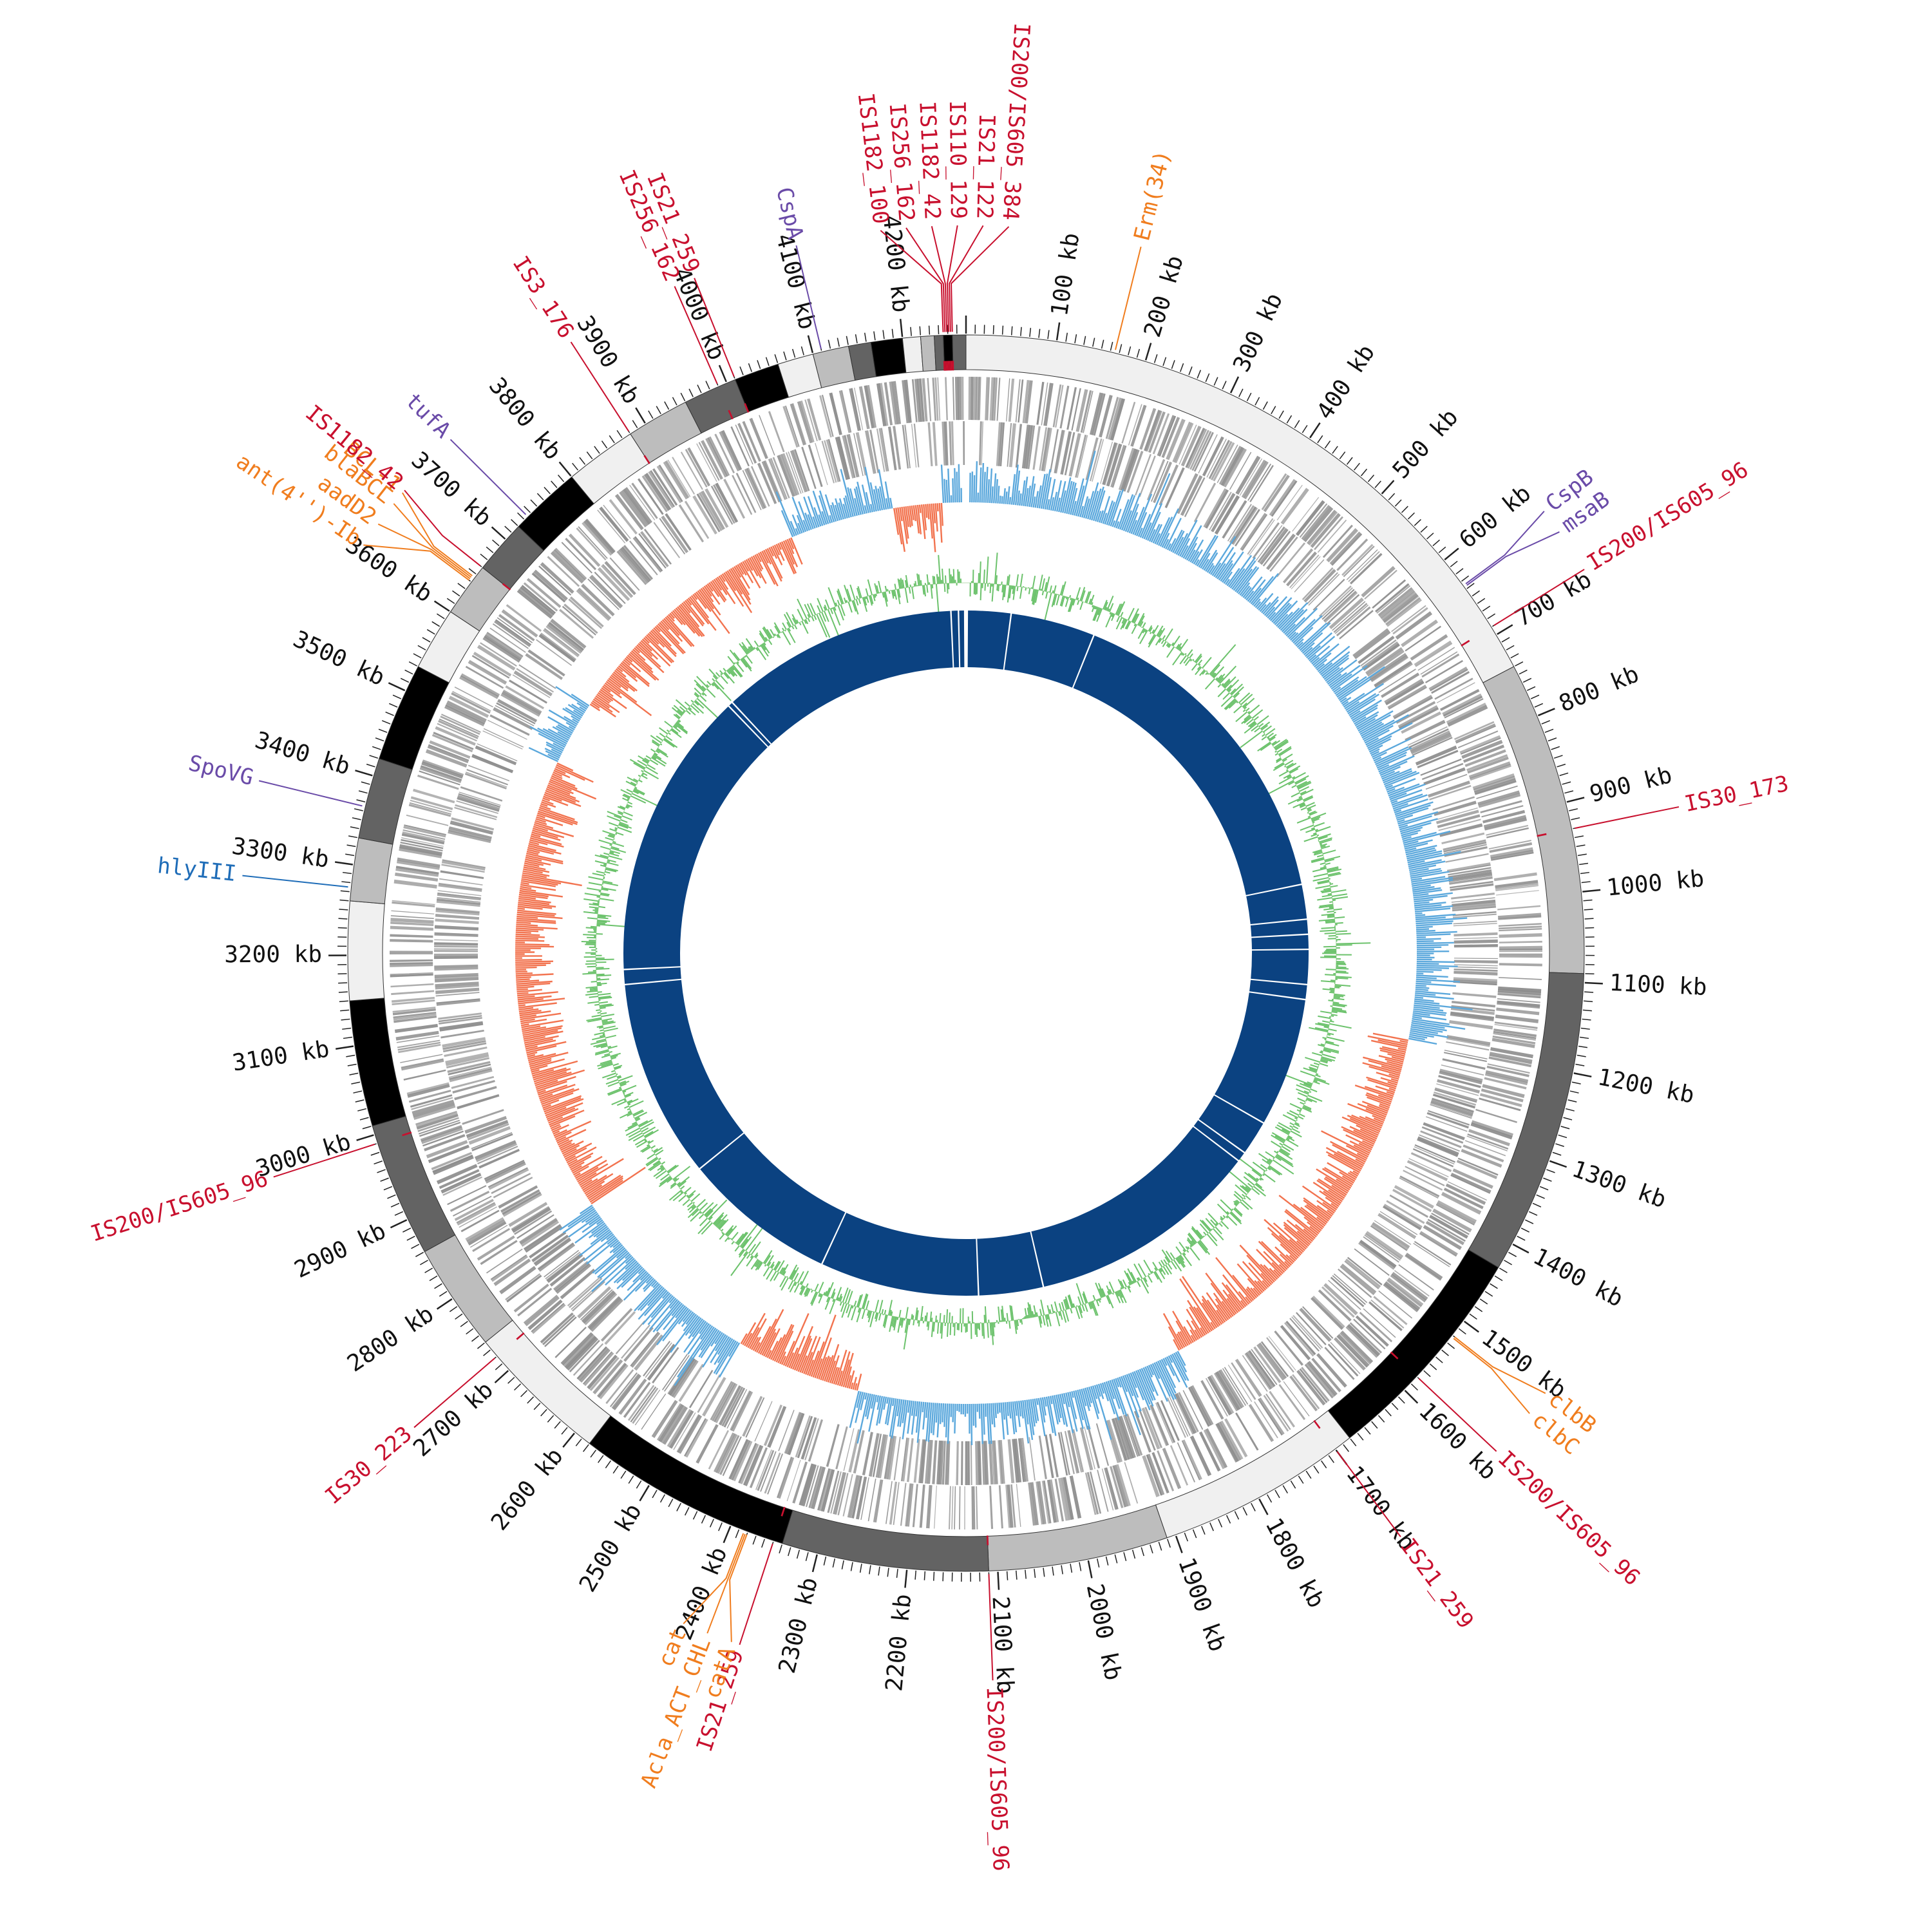  What do you see at coordinates (944, 366) in the screenshot?
I see `is-marker` at bounding box center [944, 366].